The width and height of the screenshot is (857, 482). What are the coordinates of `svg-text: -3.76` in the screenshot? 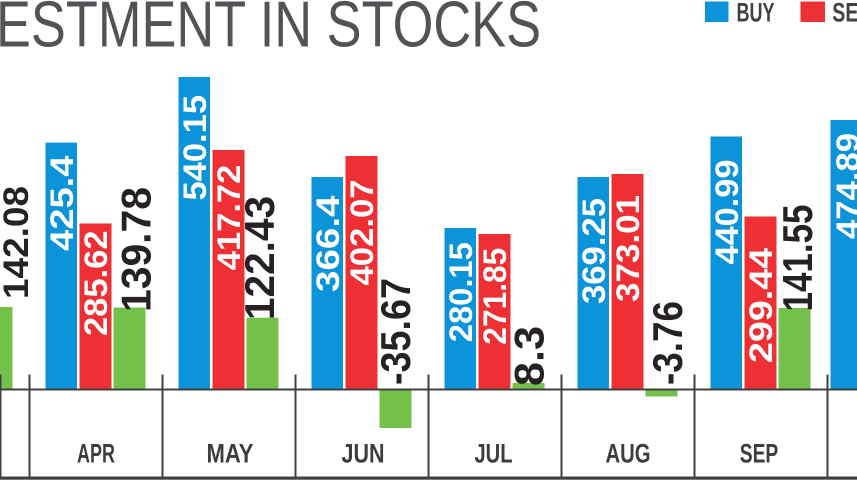 It's located at (667, 343).